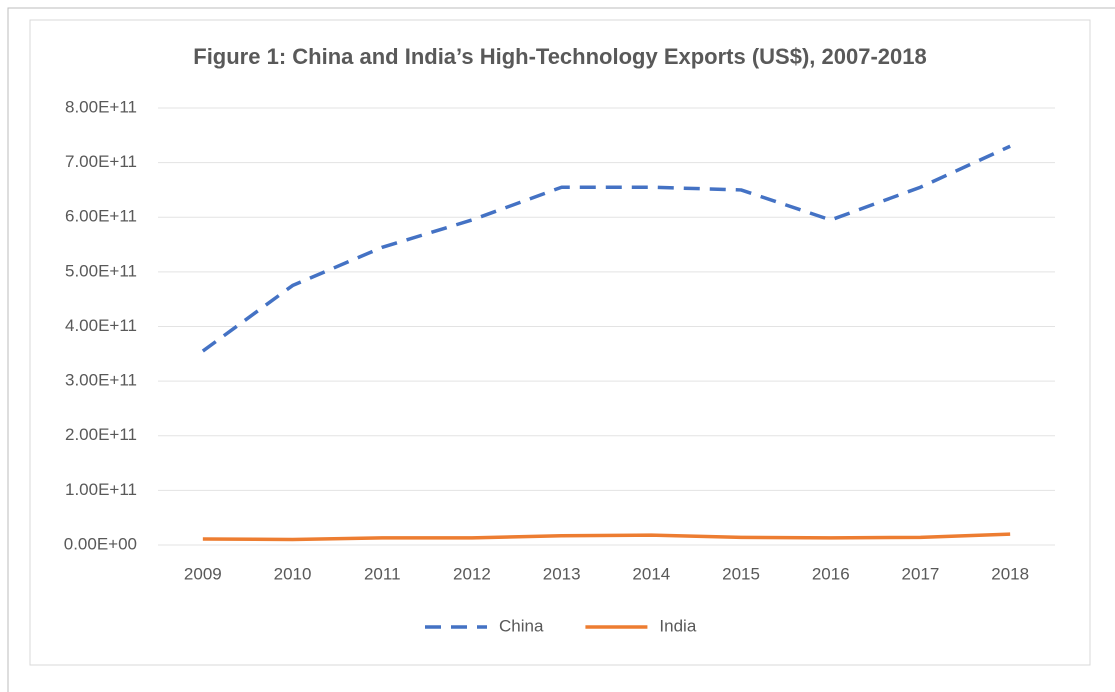 The height and width of the screenshot is (692, 1115). I want to click on x-tick-label: 2016, so click(831, 573).